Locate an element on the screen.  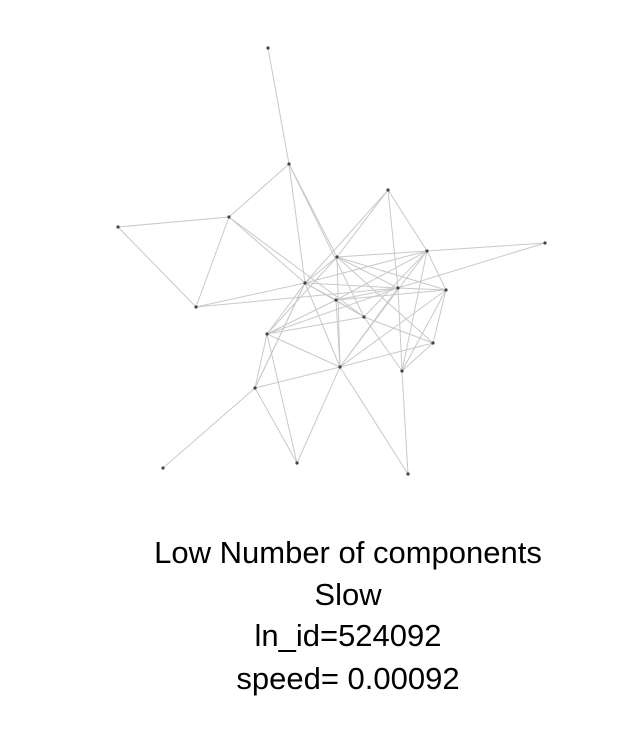
caption-speed-class: Slow is located at coordinates (348, 594).